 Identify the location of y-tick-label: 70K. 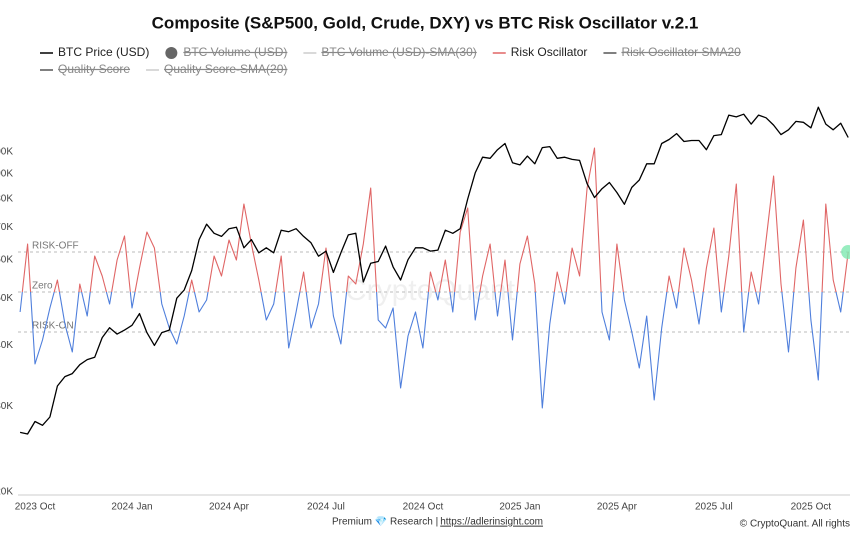
(6, 227).